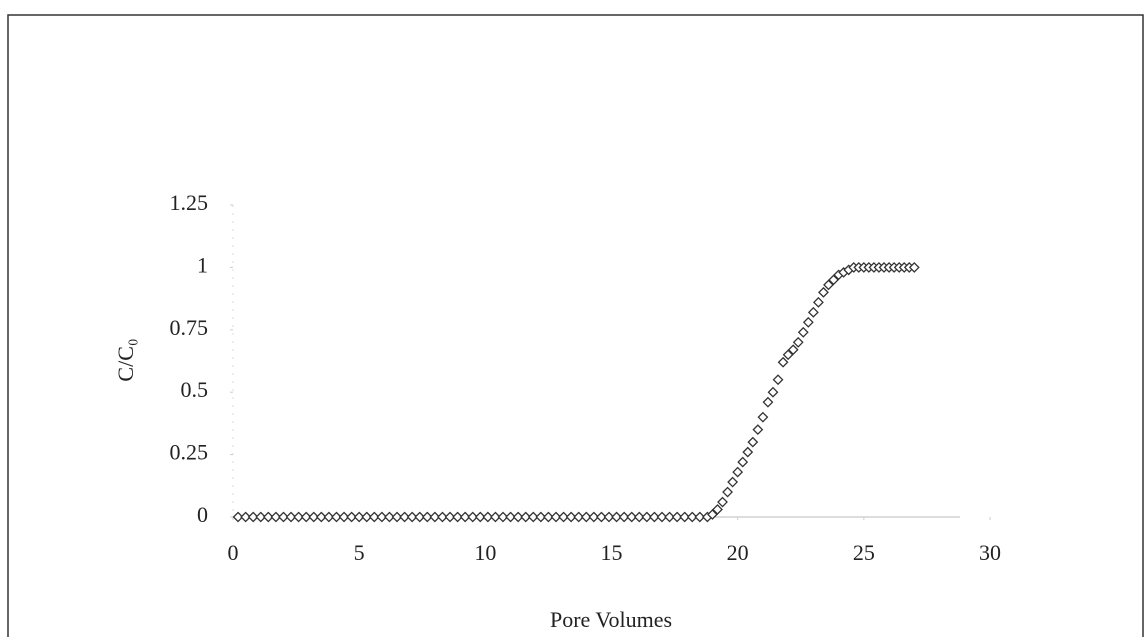 Image resolution: width=1145 pixels, height=637 pixels. Describe the element at coordinates (612, 552) in the screenshot. I see `x-tick-label: 15` at that location.